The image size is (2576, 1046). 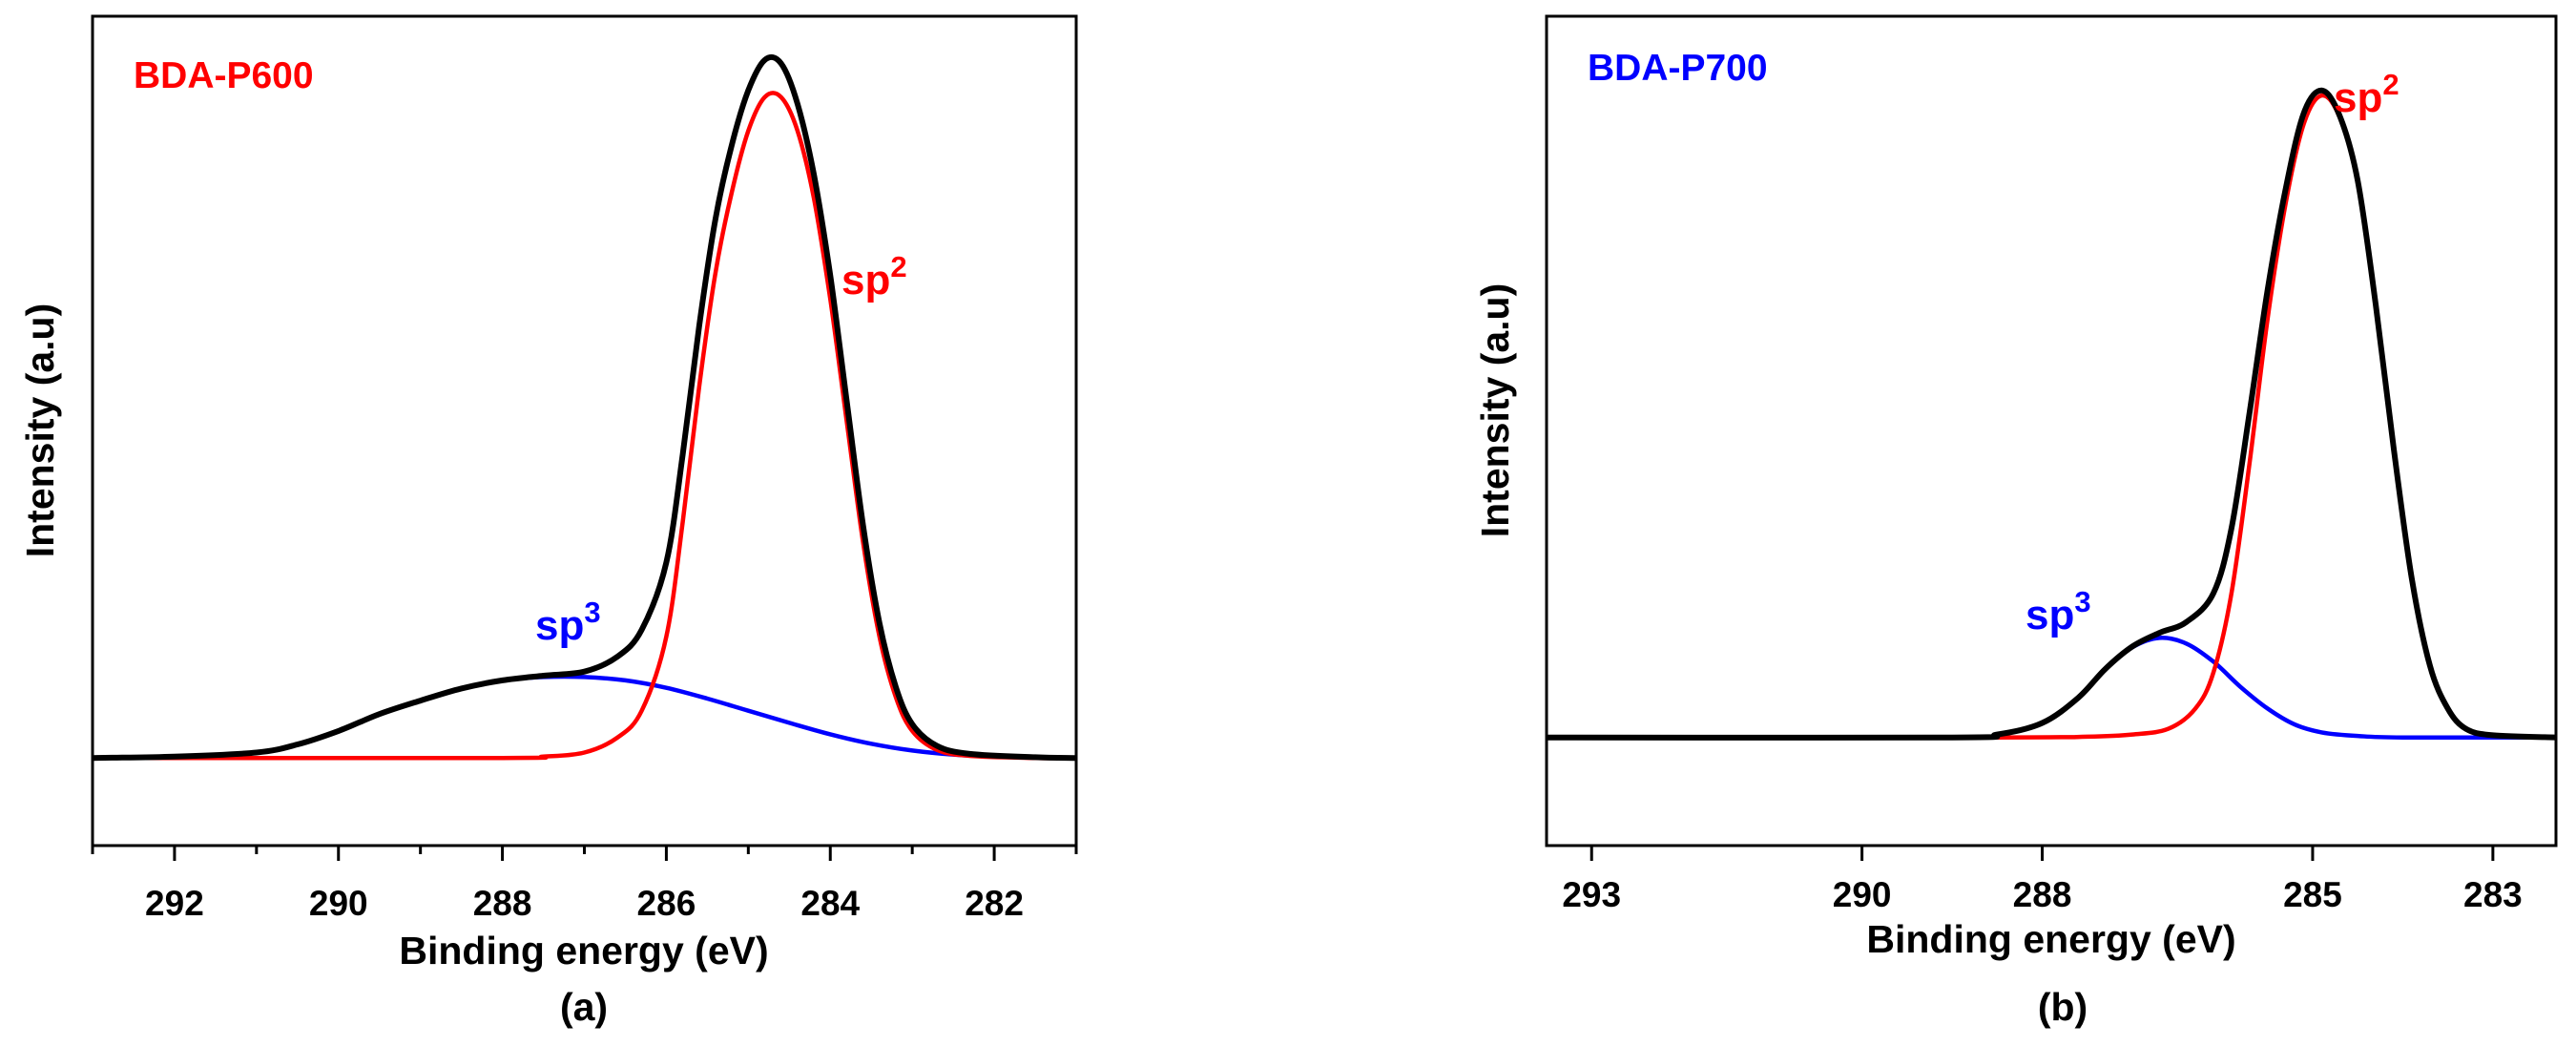 What do you see at coordinates (2312, 894) in the screenshot?
I see `x-tick-label: 285` at bounding box center [2312, 894].